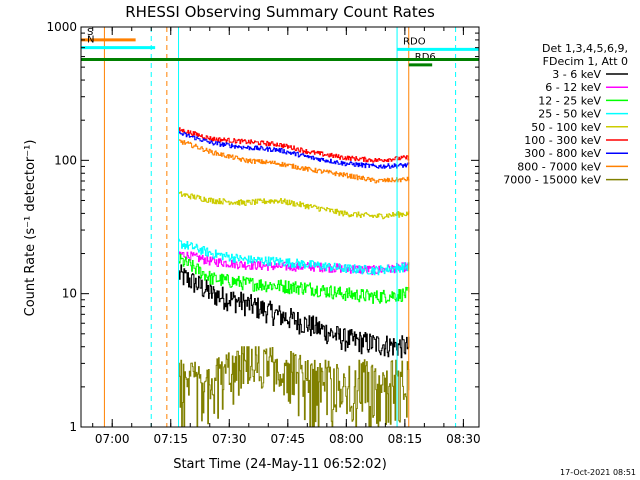 The height and width of the screenshot is (480, 640). What do you see at coordinates (288, 439) in the screenshot?
I see `x-tick-label-3: 07:45` at bounding box center [288, 439].